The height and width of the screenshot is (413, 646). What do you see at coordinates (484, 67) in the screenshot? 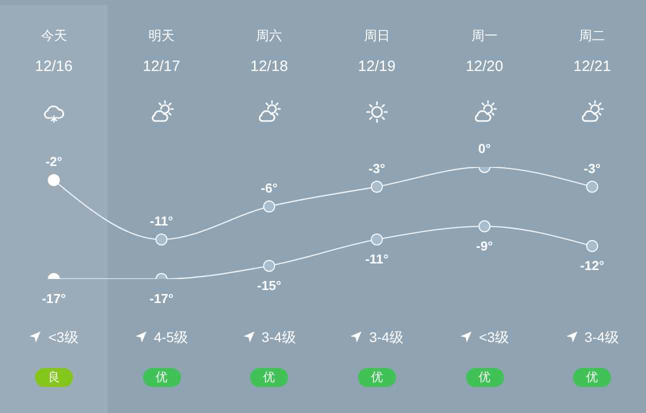
I see `text: 12/20` at bounding box center [484, 67].